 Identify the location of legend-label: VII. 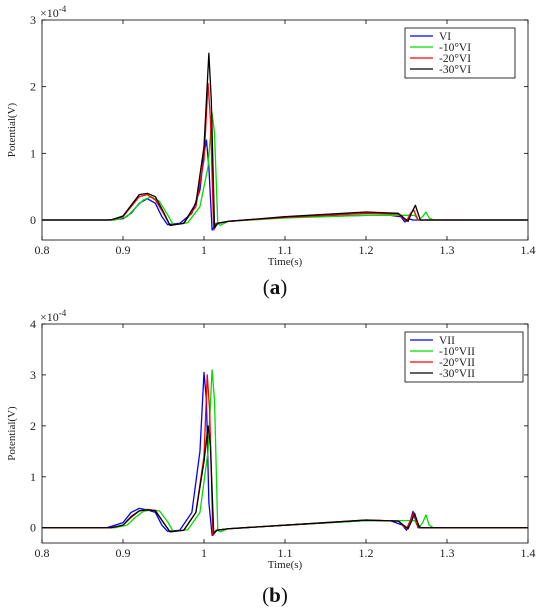
(447, 341).